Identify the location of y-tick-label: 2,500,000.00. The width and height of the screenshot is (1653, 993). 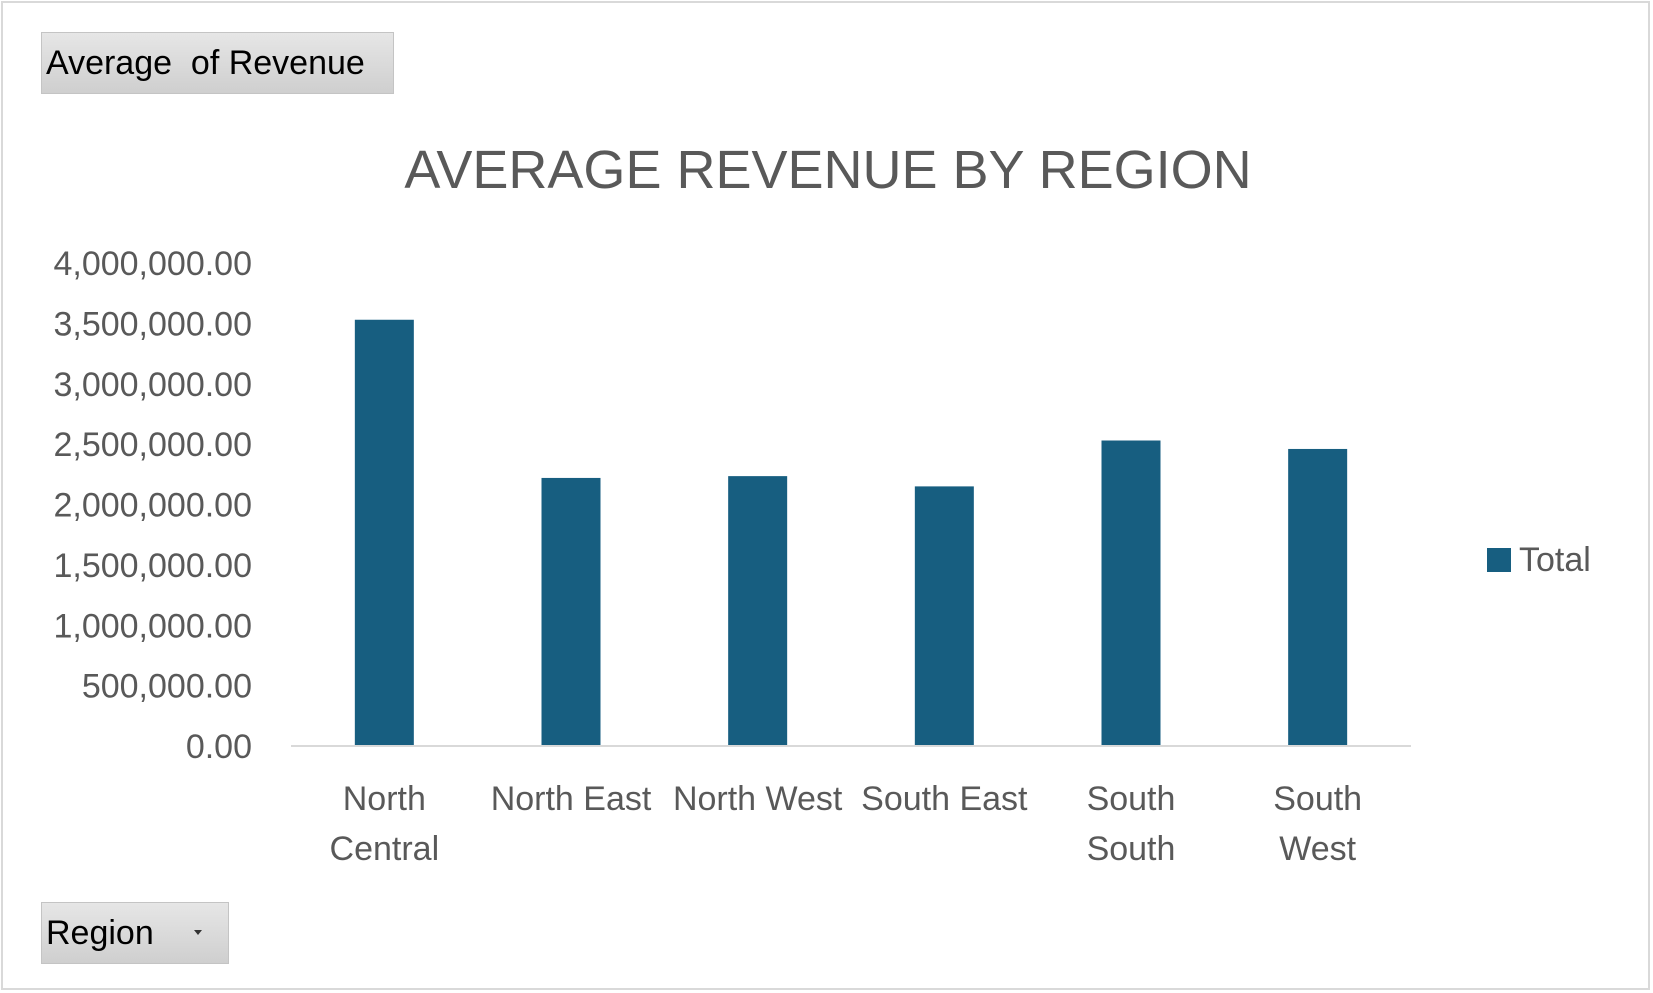
(152, 445).